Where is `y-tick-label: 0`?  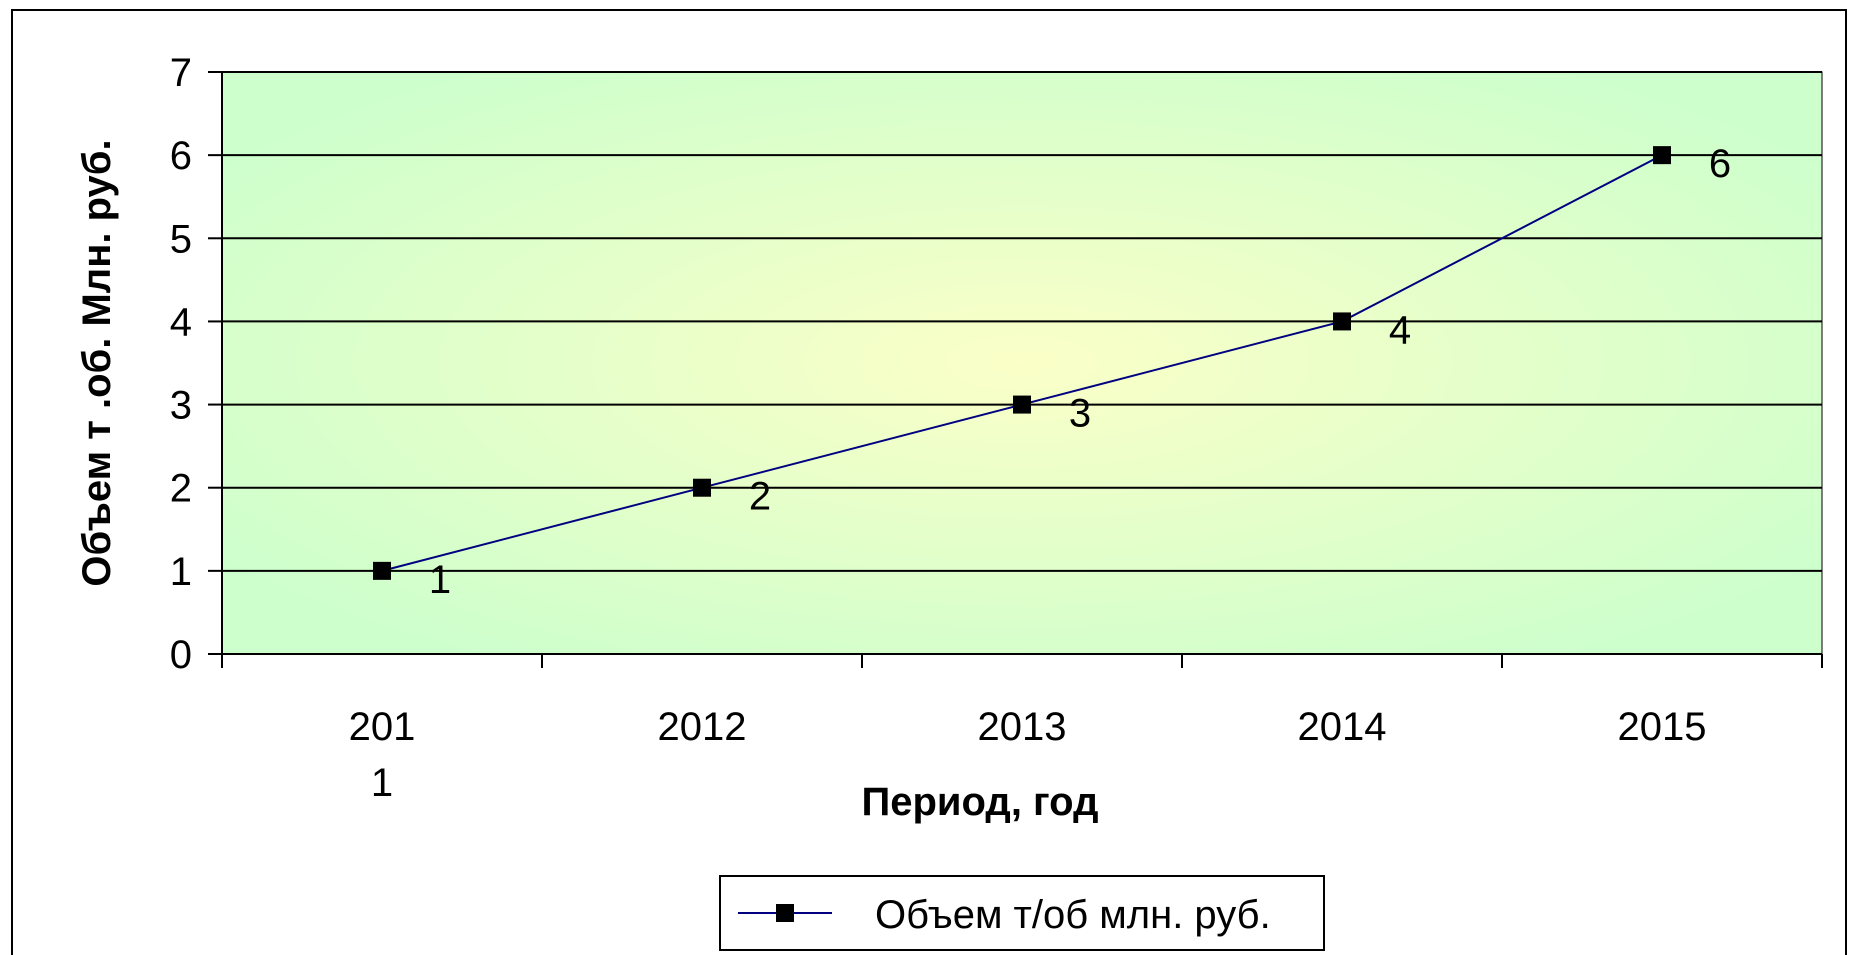
y-tick-label: 0 is located at coordinates (181, 655).